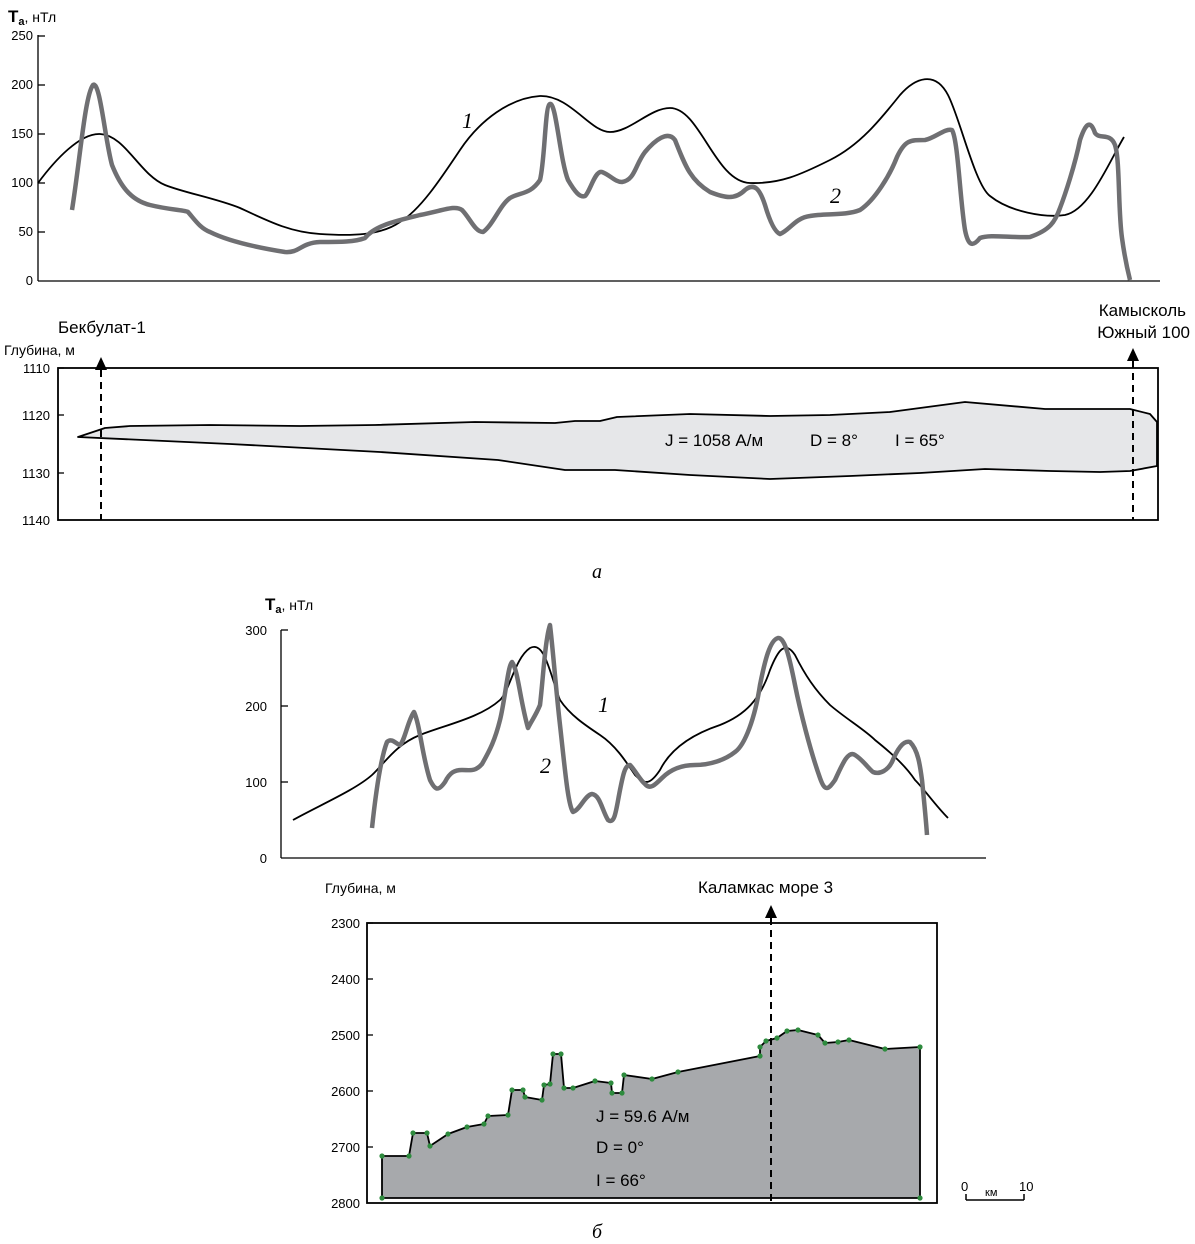 The width and height of the screenshot is (1195, 1244). What do you see at coordinates (642, 1116) in the screenshot?
I see `b-param-j: J = 59.6 А/м` at bounding box center [642, 1116].